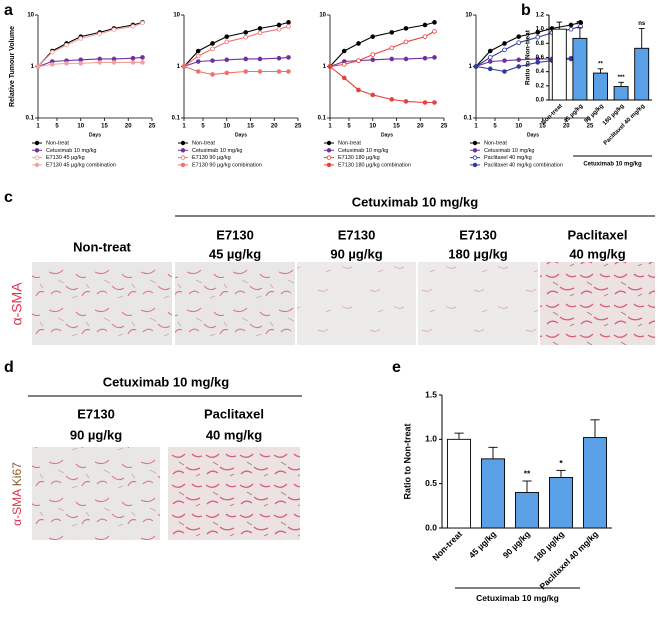 This screenshot has height=622, width=660. I want to click on significance-label: ns, so click(580, 24).